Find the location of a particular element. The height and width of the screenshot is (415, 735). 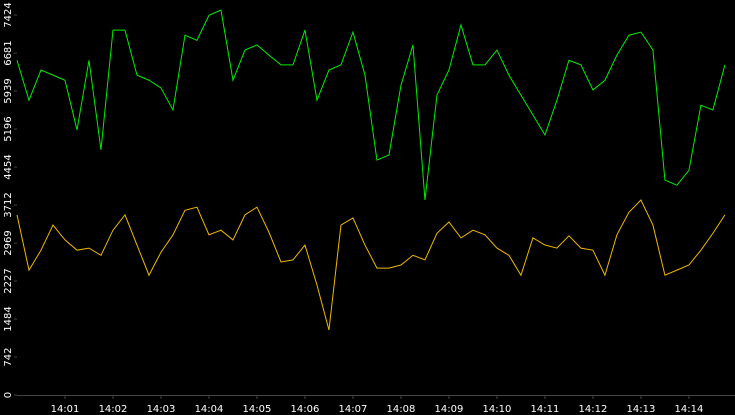

y-tick-label: 2969 is located at coordinates (8, 242).